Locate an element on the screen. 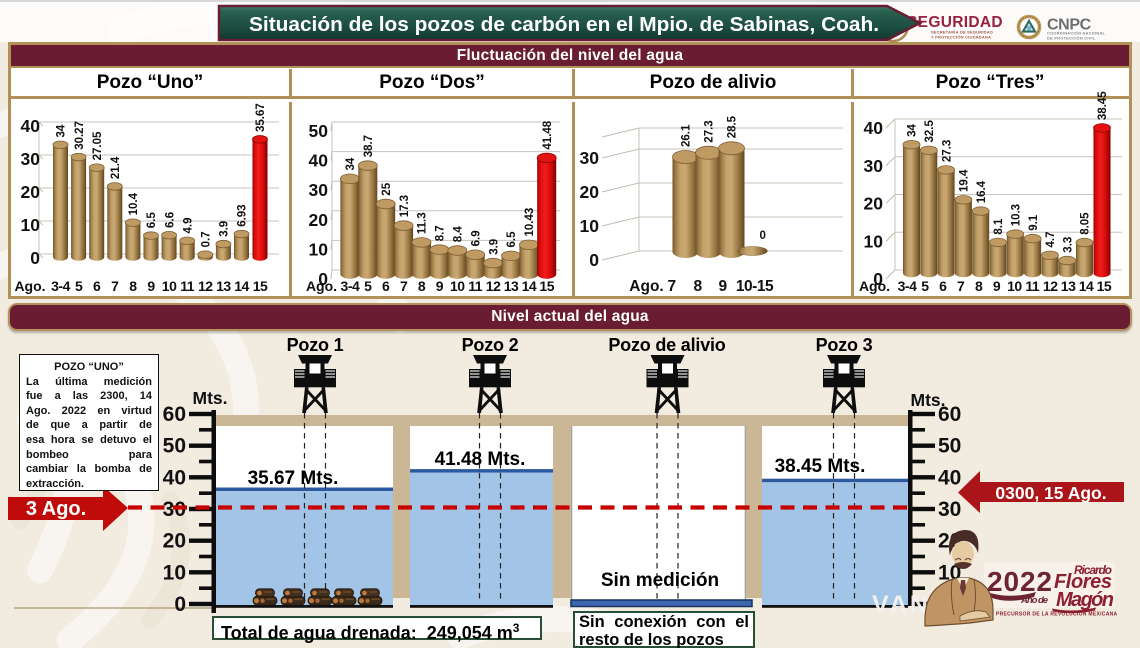 Image resolution: width=1140 pixels, height=648 pixels. svg-text: 16.4 is located at coordinates (982, 191).